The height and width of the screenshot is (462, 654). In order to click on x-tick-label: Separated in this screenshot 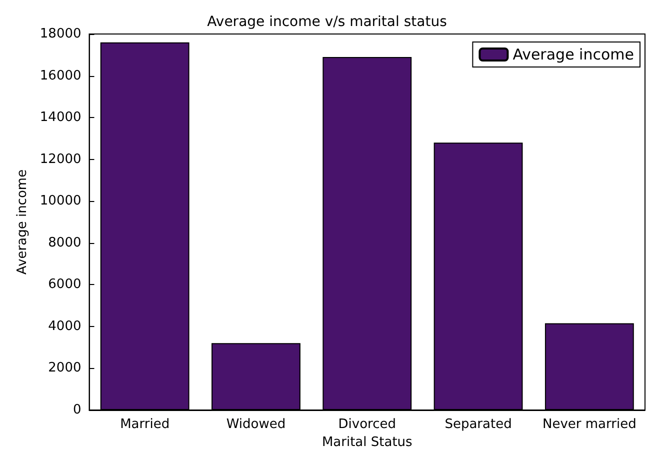, I will do `click(478, 424)`.